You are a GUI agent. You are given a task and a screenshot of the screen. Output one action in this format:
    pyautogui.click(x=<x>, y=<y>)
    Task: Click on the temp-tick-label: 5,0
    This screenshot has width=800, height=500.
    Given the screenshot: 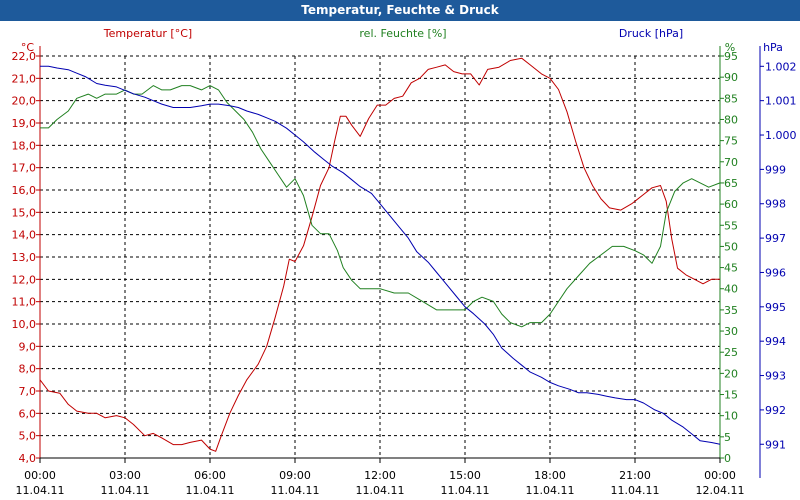 What is the action you would take?
    pyautogui.click(x=28, y=436)
    